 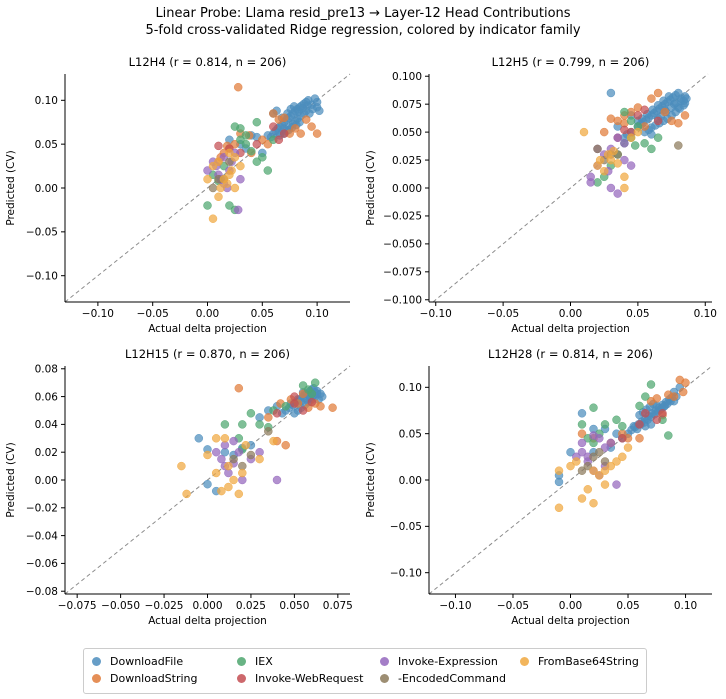 I want to click on y-tick-label: 0.00, so click(x=46, y=189).